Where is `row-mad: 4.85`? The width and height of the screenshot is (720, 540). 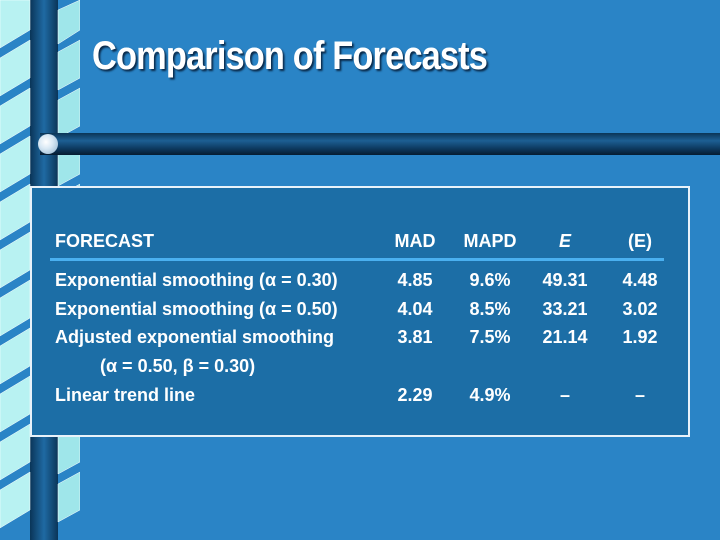 row-mad: 4.85 is located at coordinates (415, 280).